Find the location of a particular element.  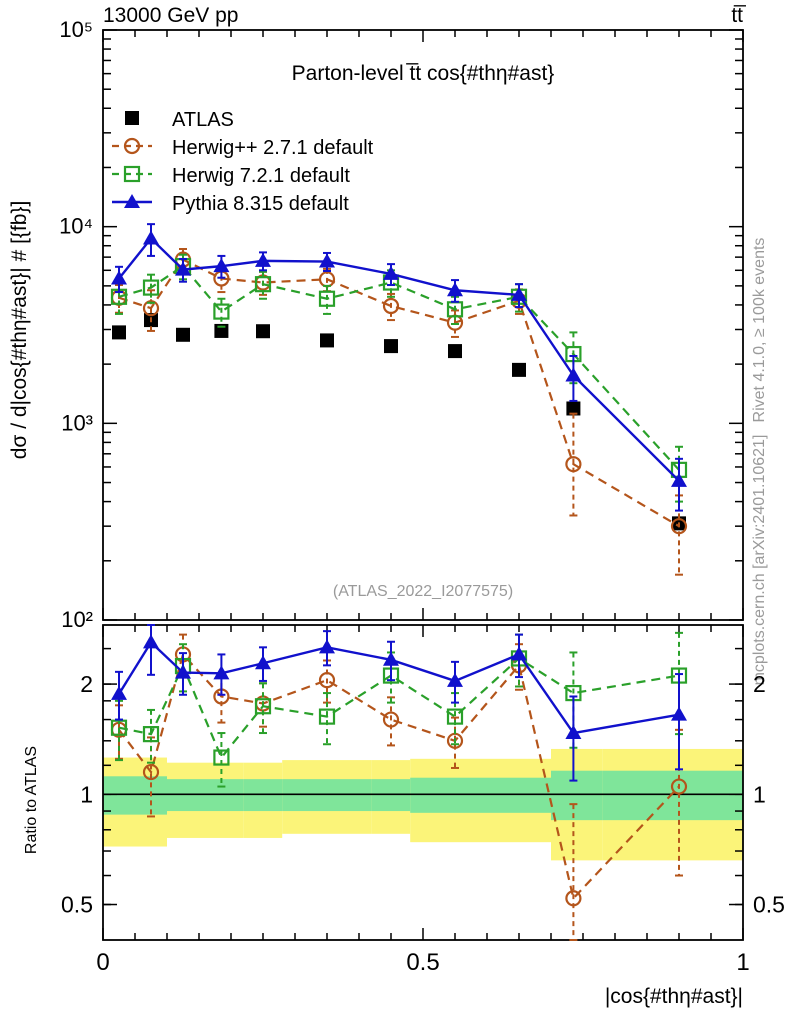

ratio-y-tick-label: 2 is located at coordinates (86, 684).